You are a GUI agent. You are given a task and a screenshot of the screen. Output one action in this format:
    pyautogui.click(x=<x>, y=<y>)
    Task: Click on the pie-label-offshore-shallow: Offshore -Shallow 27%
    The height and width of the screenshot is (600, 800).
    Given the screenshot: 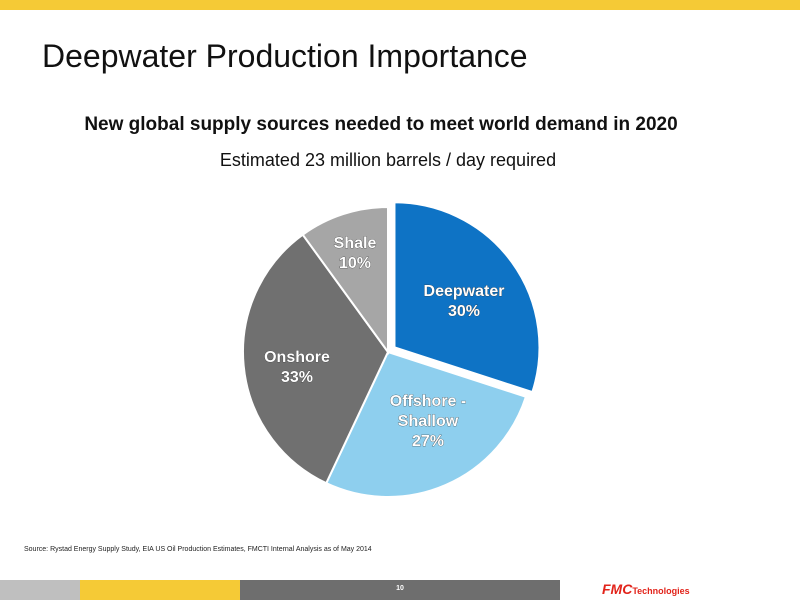 What is the action you would take?
    pyautogui.click(x=428, y=421)
    